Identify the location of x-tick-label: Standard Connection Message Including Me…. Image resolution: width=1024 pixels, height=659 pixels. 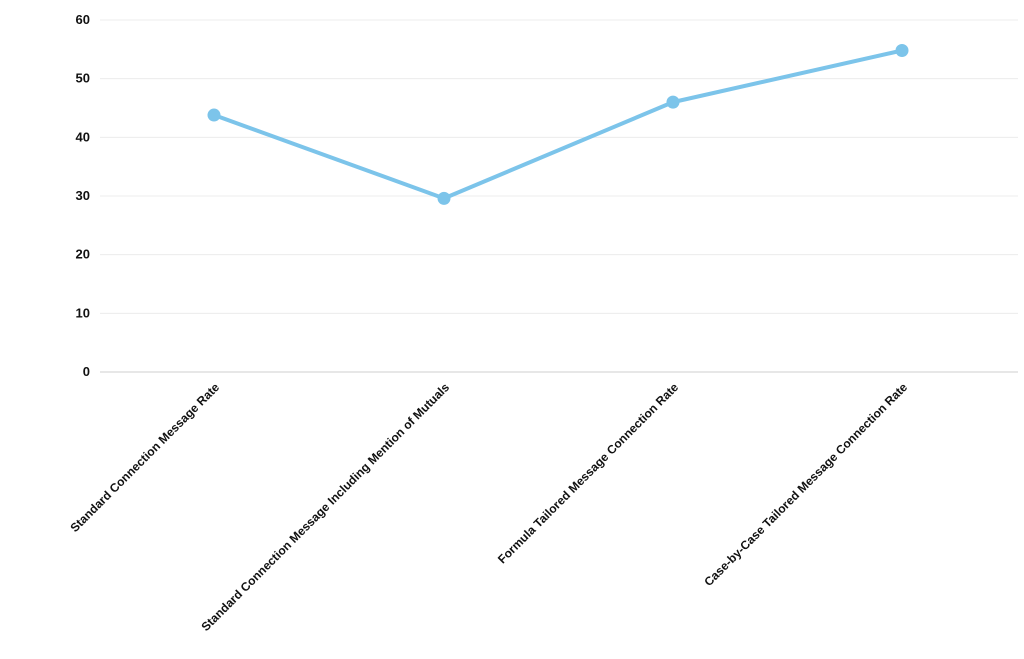
(325, 507).